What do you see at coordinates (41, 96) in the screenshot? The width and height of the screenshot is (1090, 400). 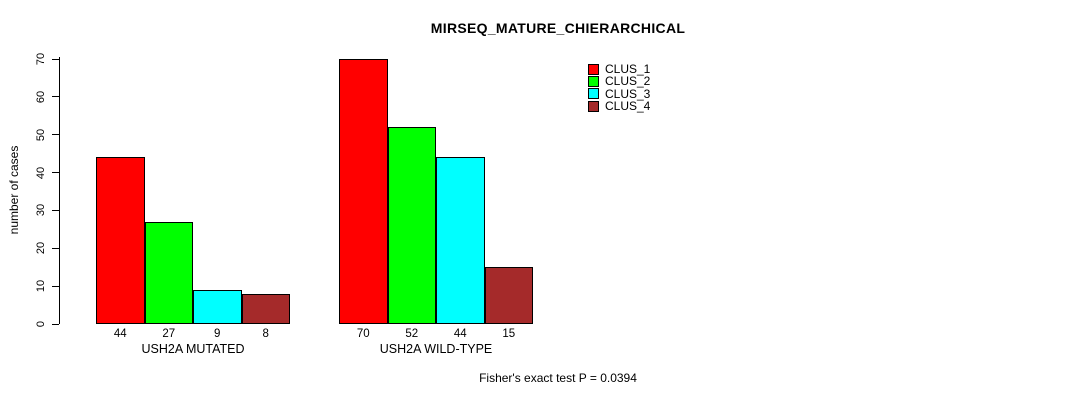 I see `y-tick-label: 60` at bounding box center [41, 96].